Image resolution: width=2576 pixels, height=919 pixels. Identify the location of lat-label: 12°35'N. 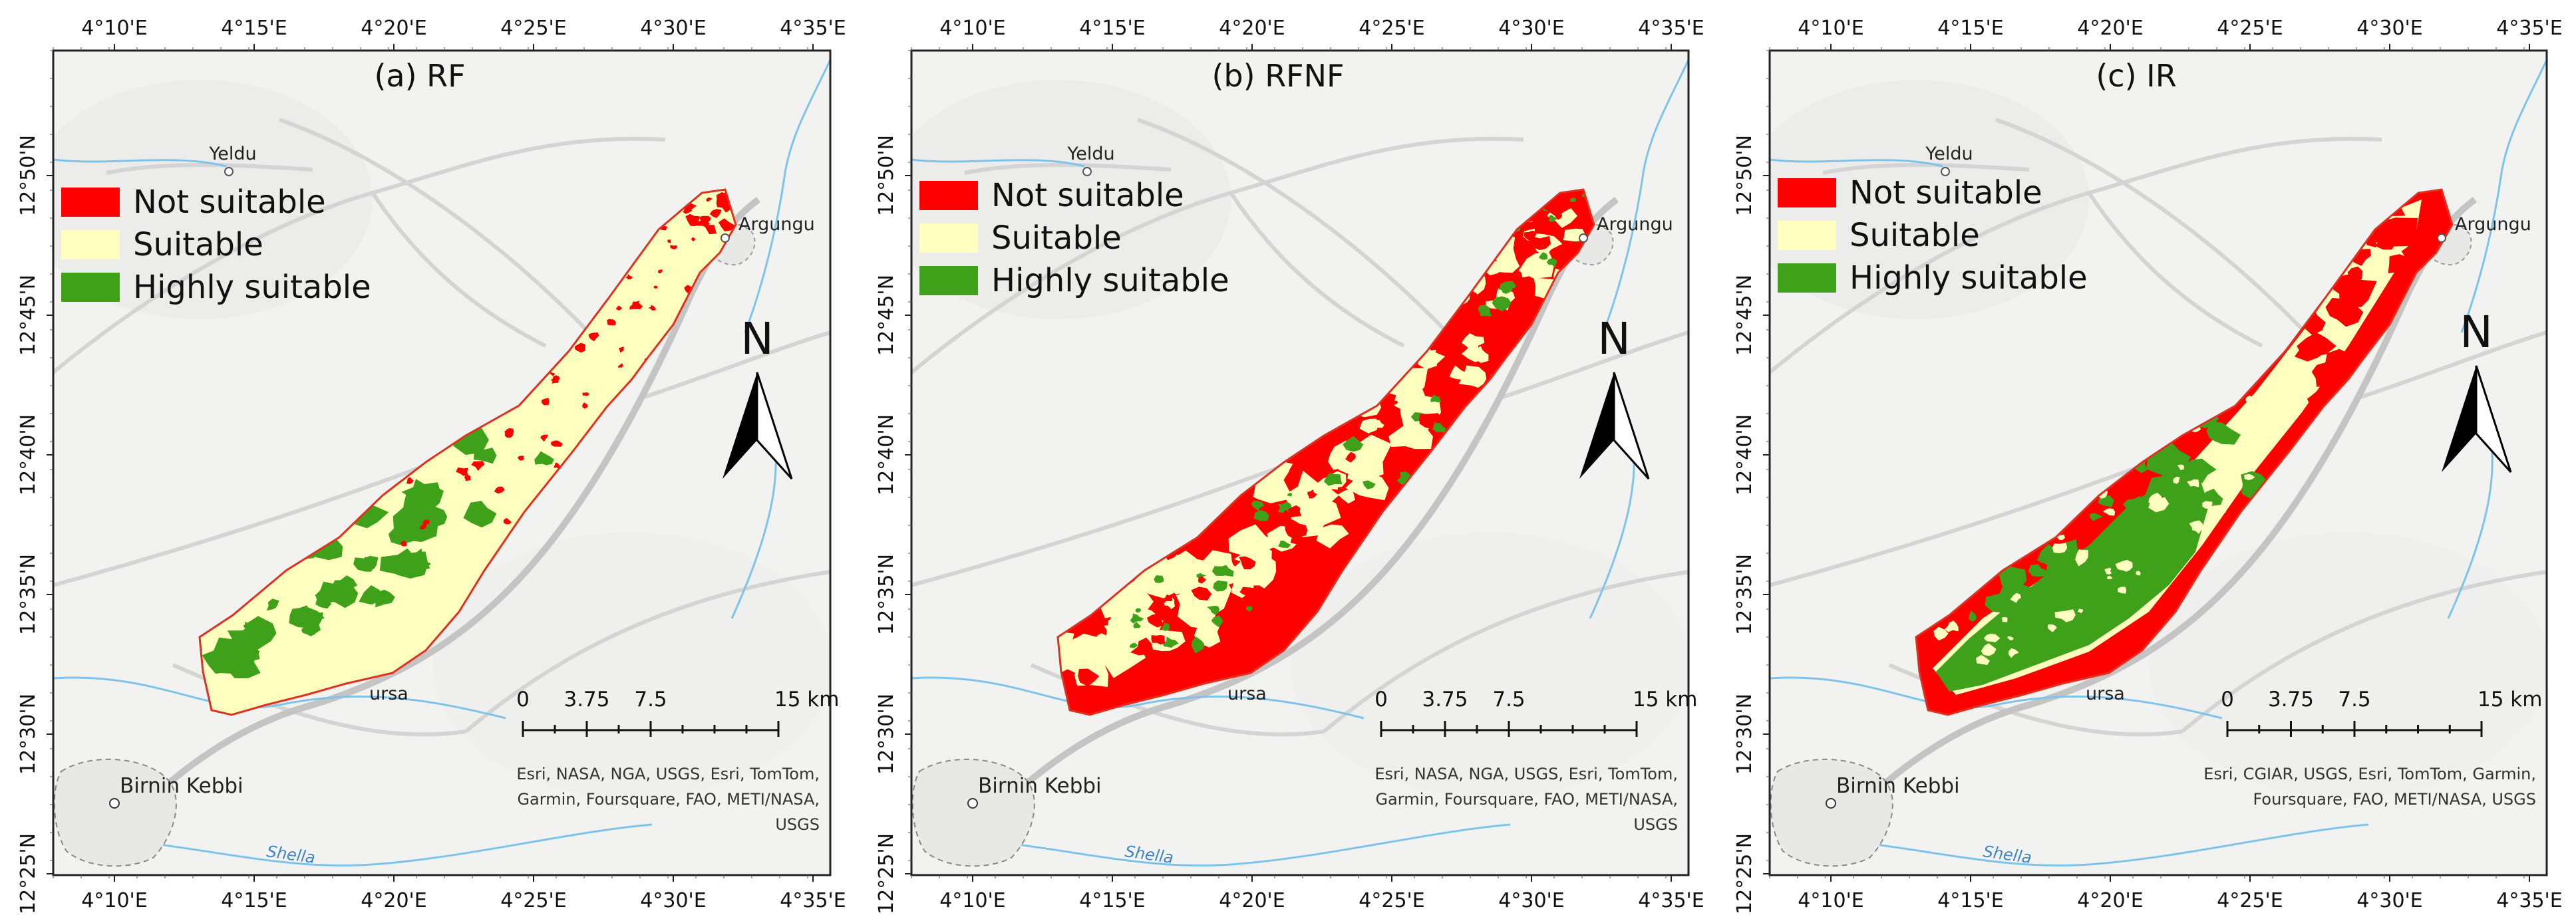
(886, 594).